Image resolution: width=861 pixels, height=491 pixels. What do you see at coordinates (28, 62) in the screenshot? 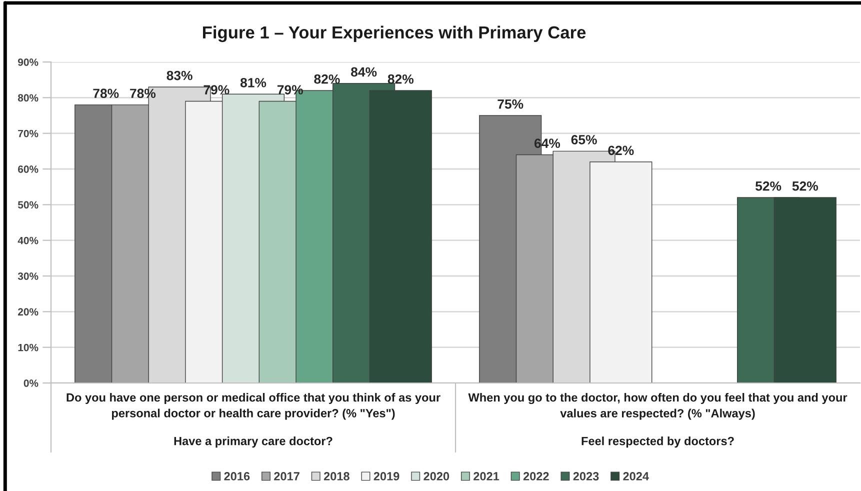
I see `y-tick-label: 90%` at bounding box center [28, 62].